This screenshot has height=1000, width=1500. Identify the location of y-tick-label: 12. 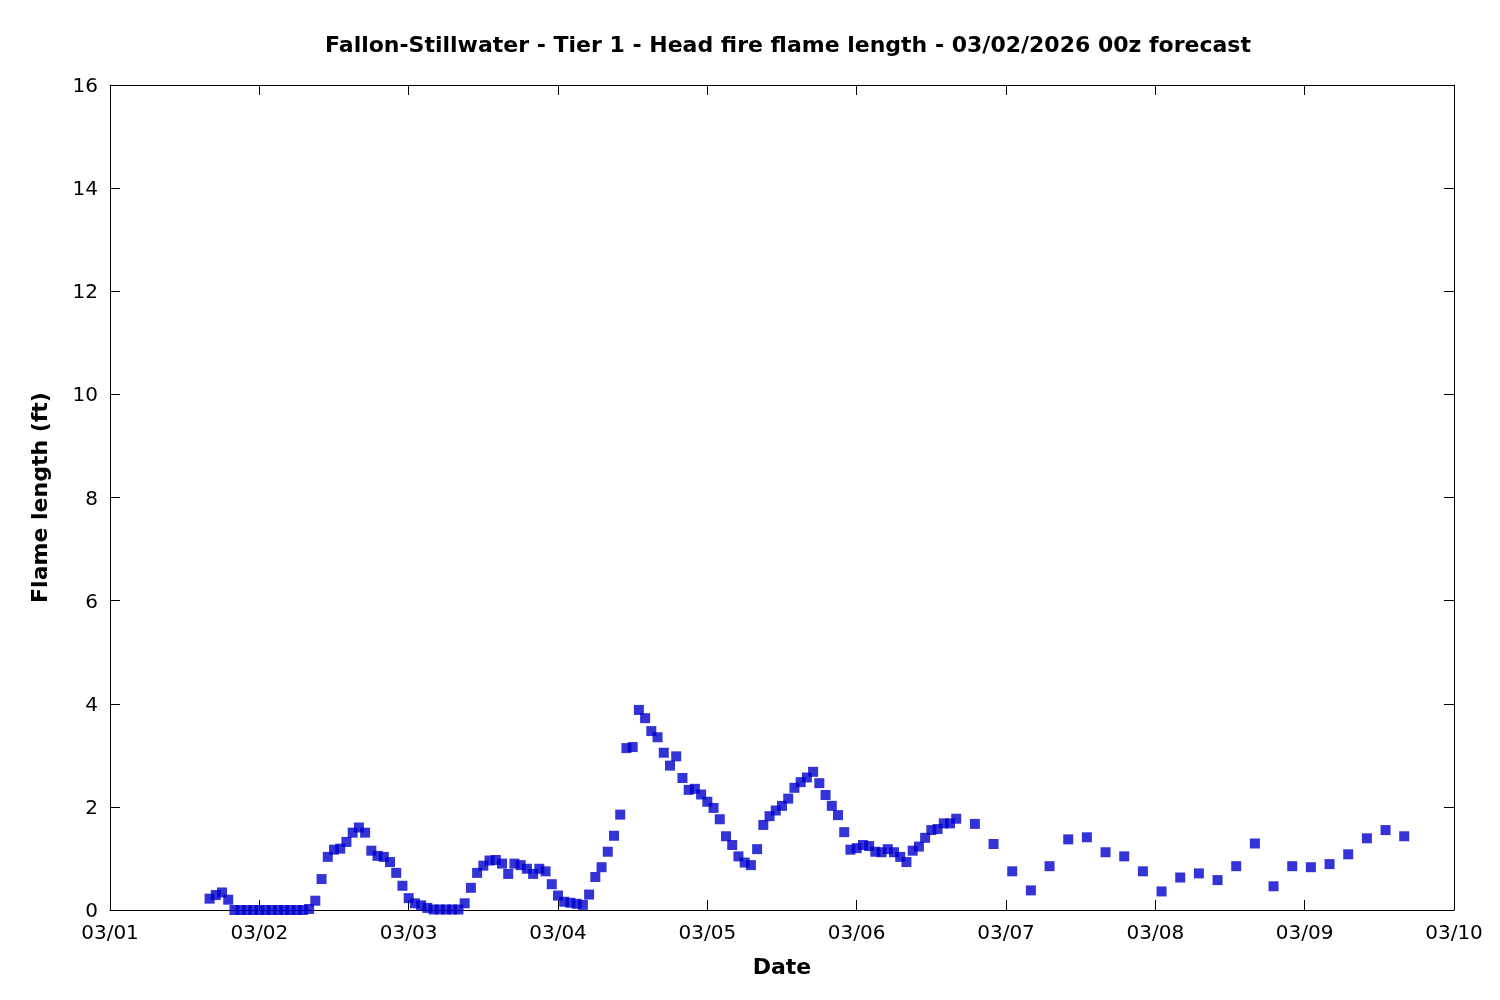
(85, 291).